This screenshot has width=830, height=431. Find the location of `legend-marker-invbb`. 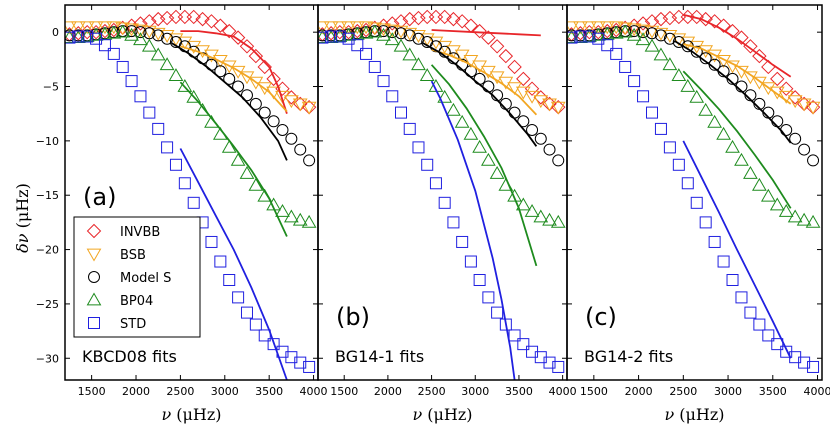

legend-marker-invbb is located at coordinates (94, 231).